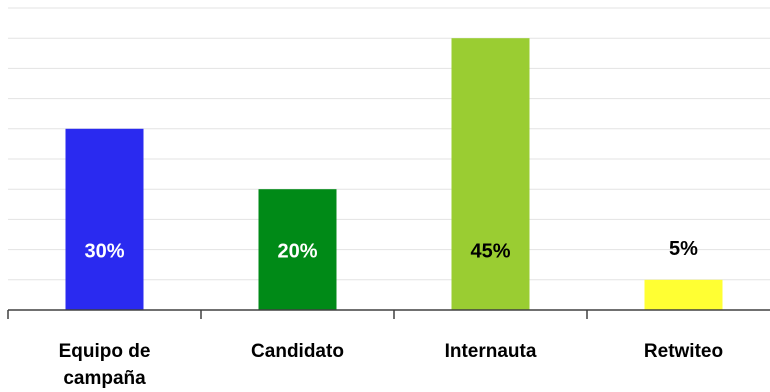 The height and width of the screenshot is (392, 770). What do you see at coordinates (297, 314) in the screenshot?
I see `x-axis-ticks` at bounding box center [297, 314].